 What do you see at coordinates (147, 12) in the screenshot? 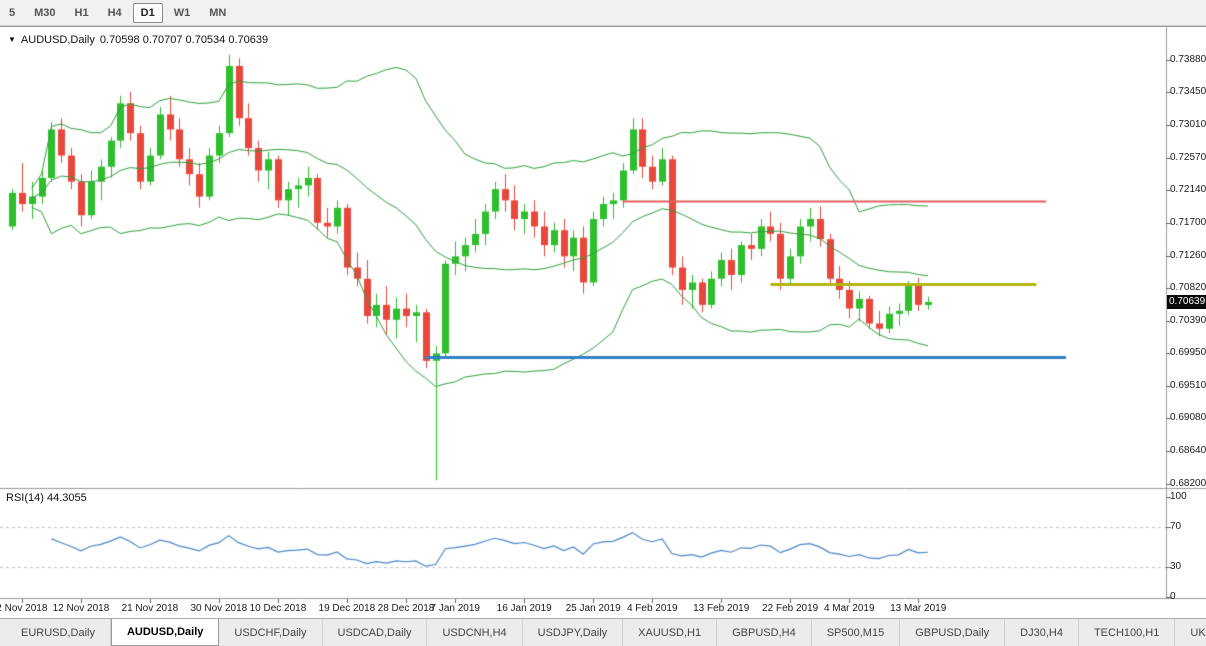
I see `timeframe-button-d1: D1` at bounding box center [147, 12].